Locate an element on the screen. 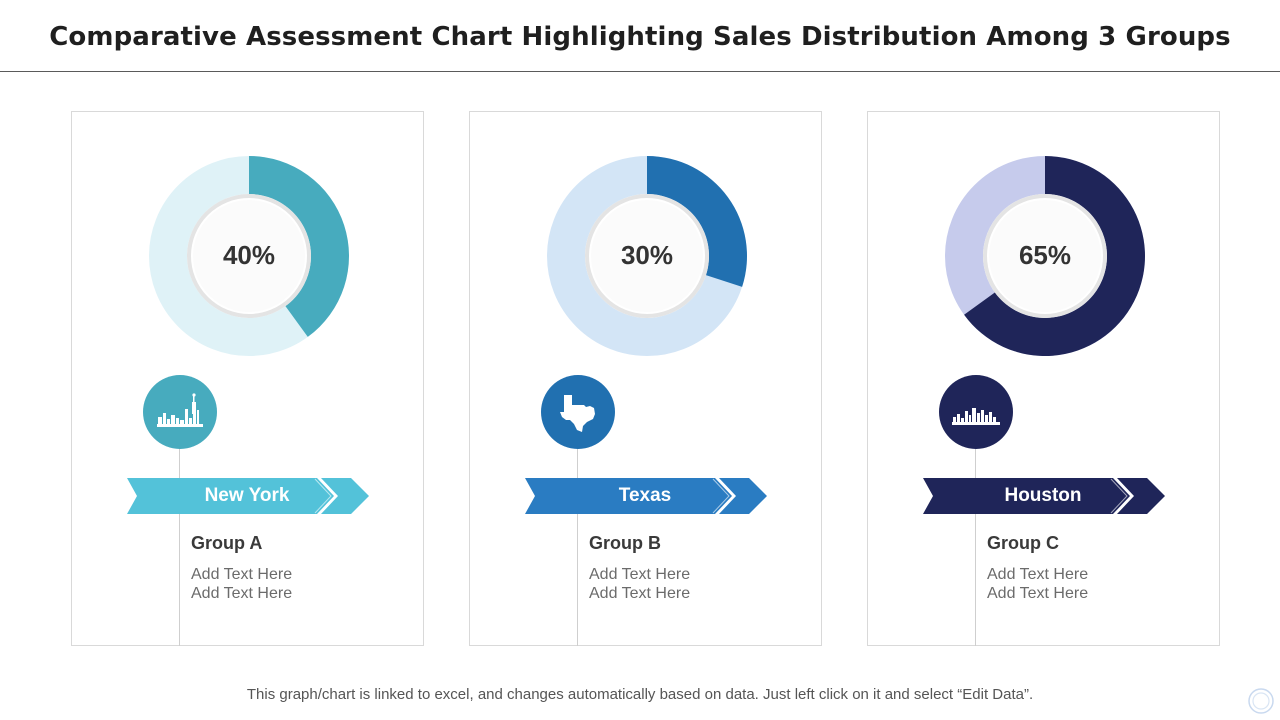  city-label: Texas is located at coordinates (645, 495).